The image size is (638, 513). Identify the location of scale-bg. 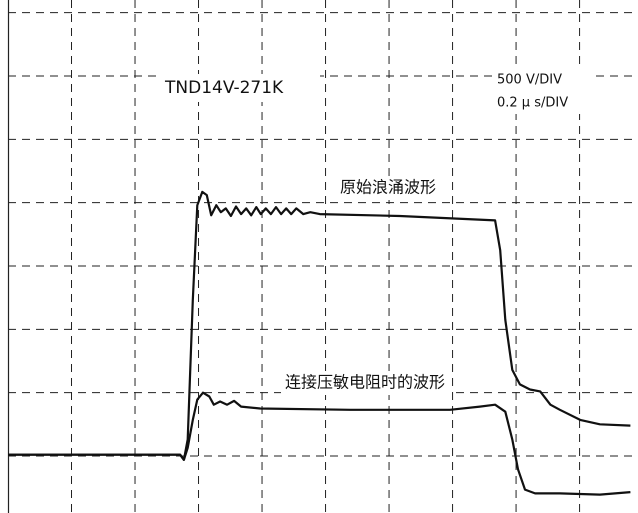
(542, 90).